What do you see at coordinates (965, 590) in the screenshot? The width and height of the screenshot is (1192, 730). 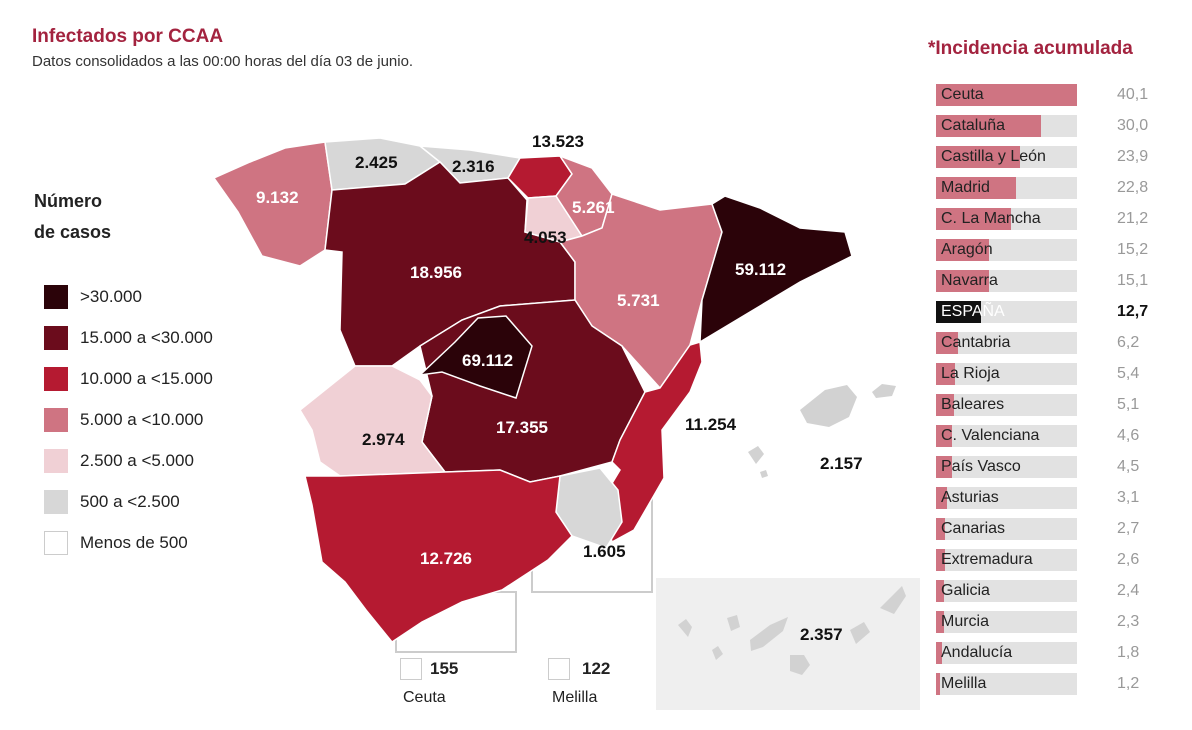 I see `bar-label: Galicia` at bounding box center [965, 590].